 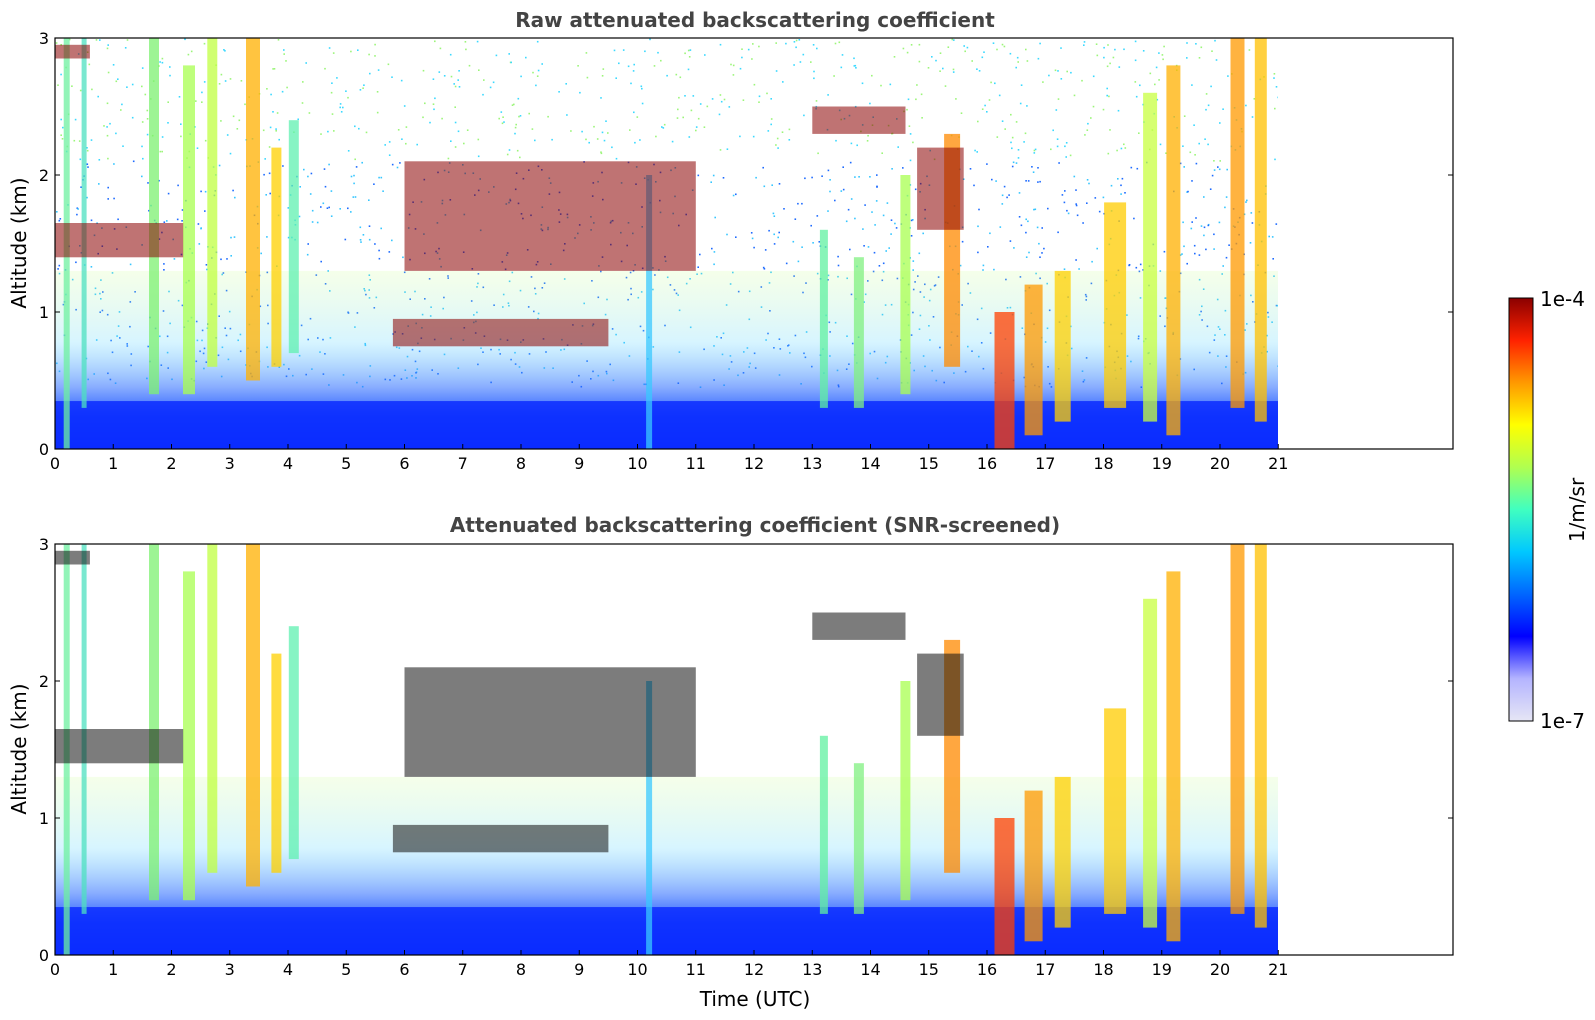 What do you see at coordinates (666, 425) in the screenshot?
I see `surface-layer` at bounding box center [666, 425].